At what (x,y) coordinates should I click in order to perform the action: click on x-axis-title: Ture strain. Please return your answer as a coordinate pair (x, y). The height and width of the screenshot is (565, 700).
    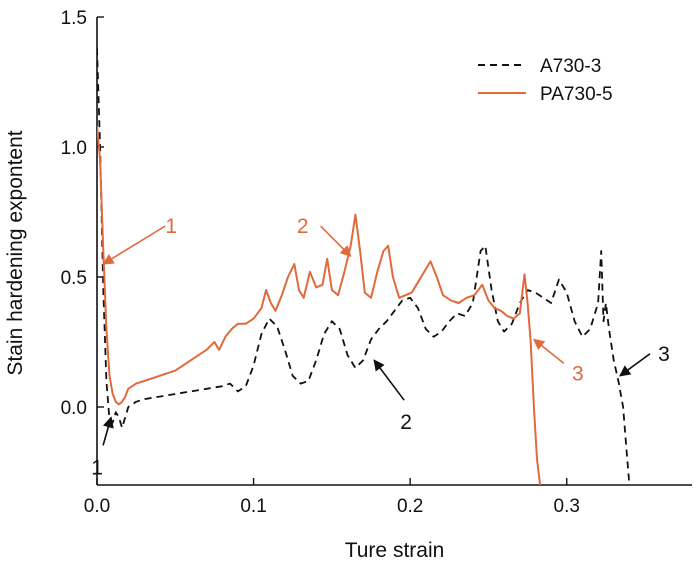
    Looking at the image, I should click on (395, 550).